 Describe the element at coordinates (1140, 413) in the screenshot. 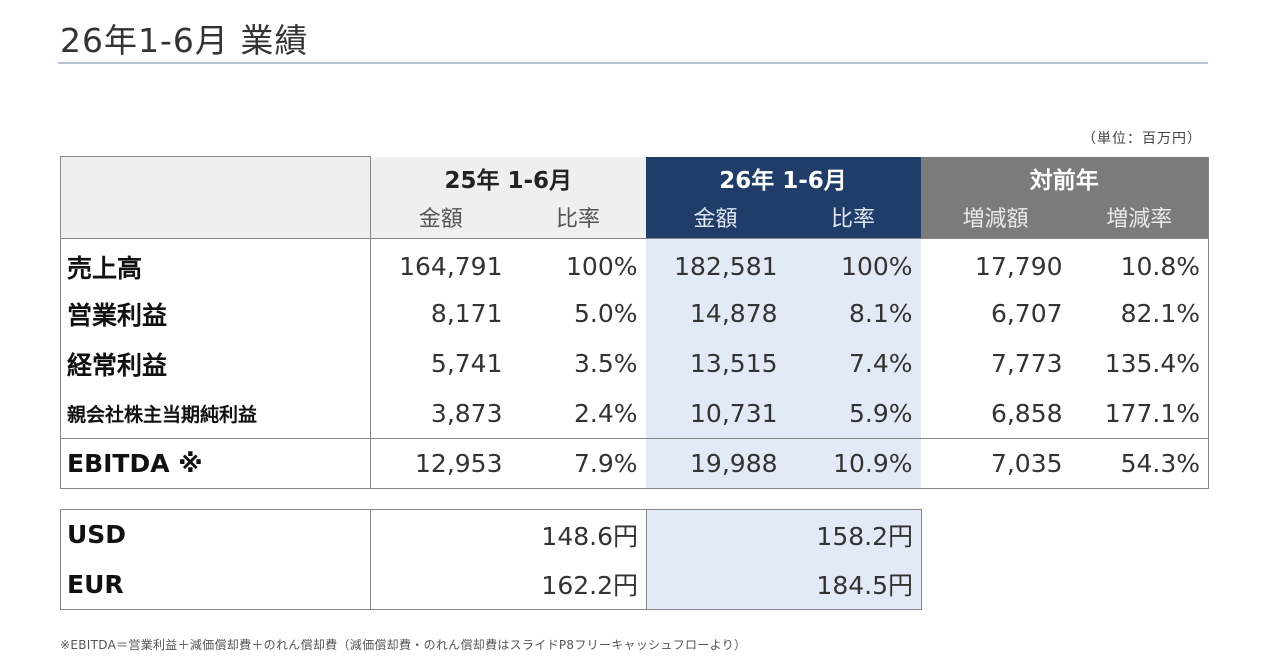

I see `change-rate: 177.1%` at that location.